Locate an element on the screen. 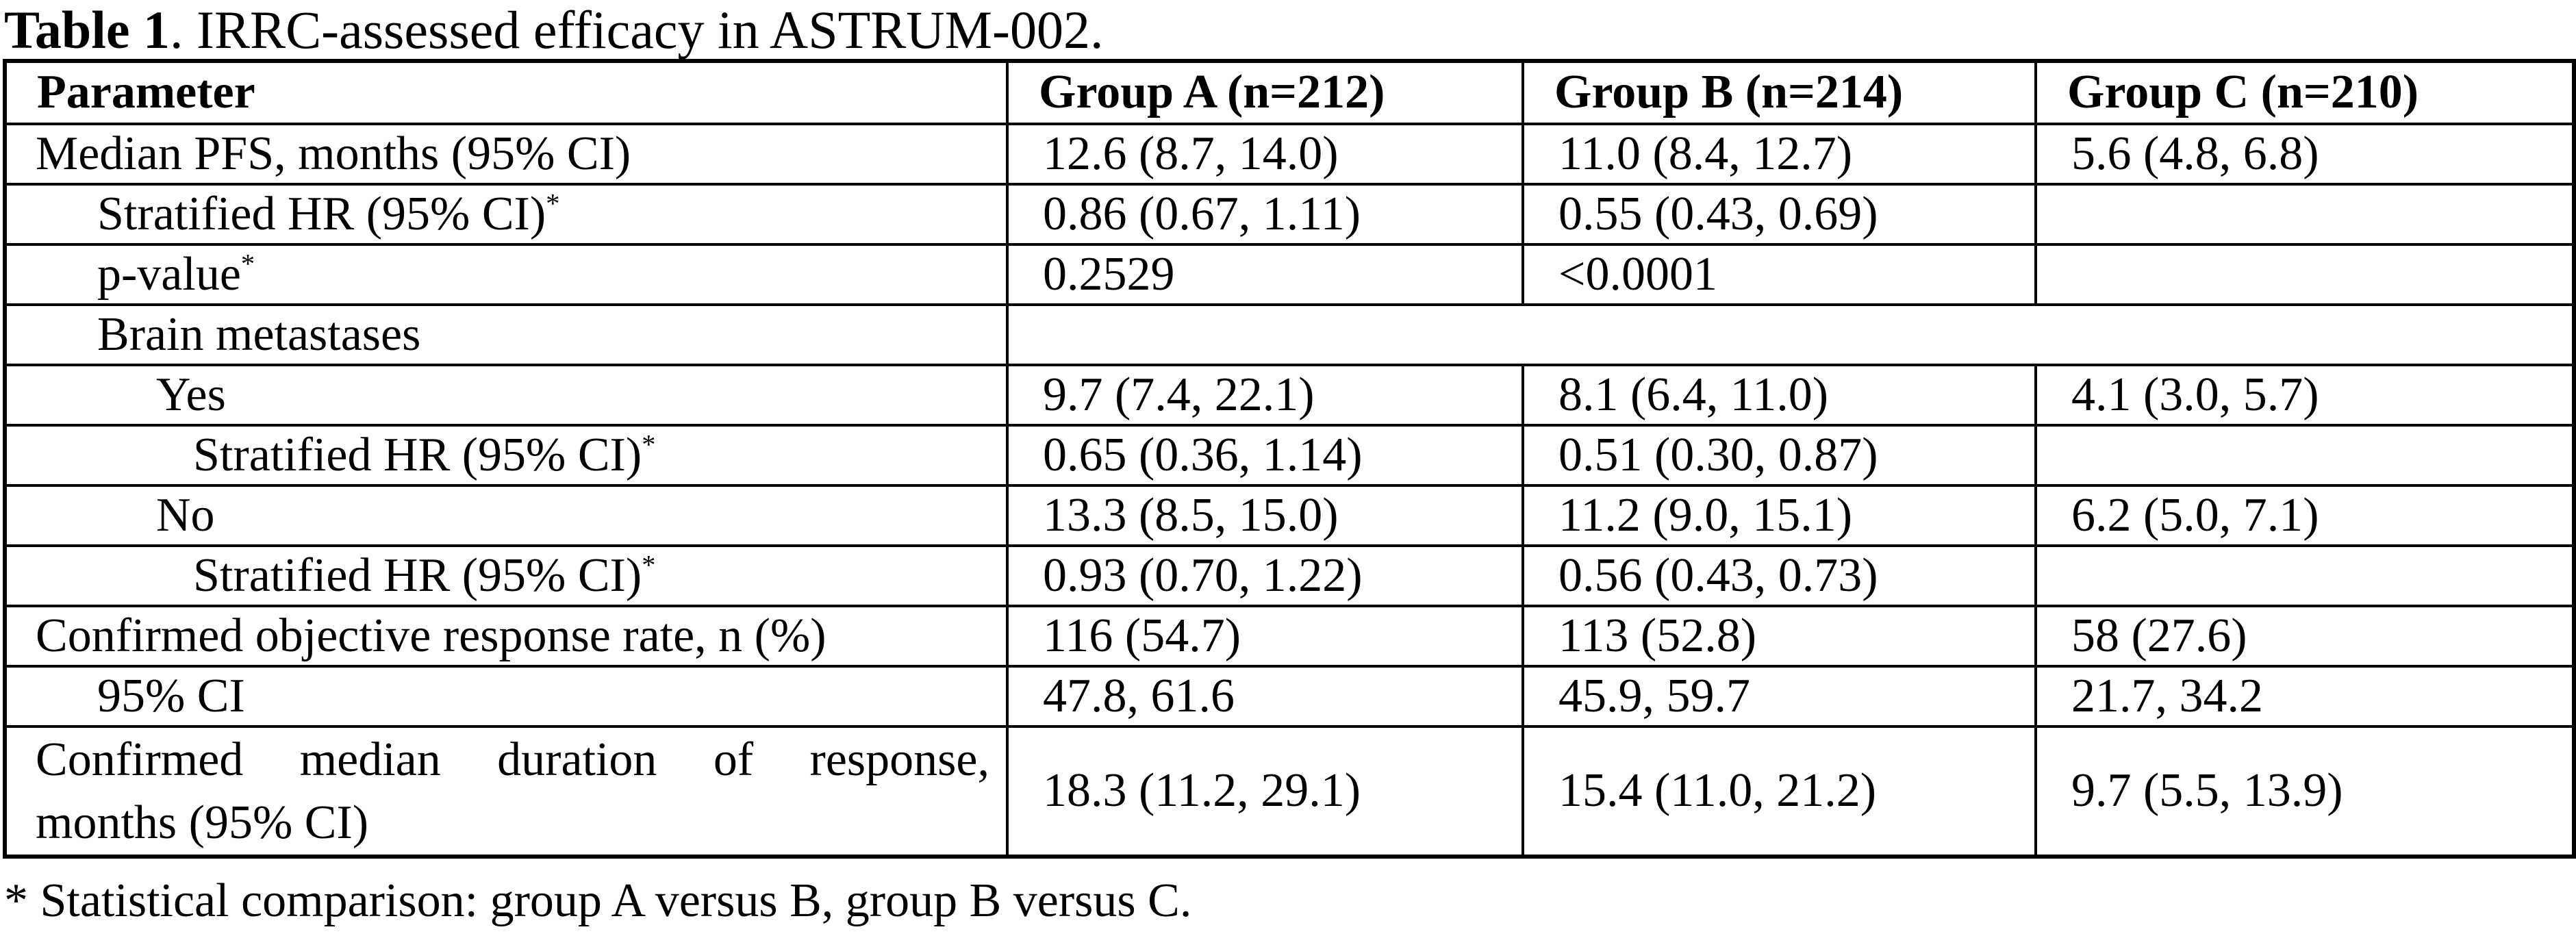  table-cell-value: 13.3 (8.5, 15.0) is located at coordinates (1265, 515).